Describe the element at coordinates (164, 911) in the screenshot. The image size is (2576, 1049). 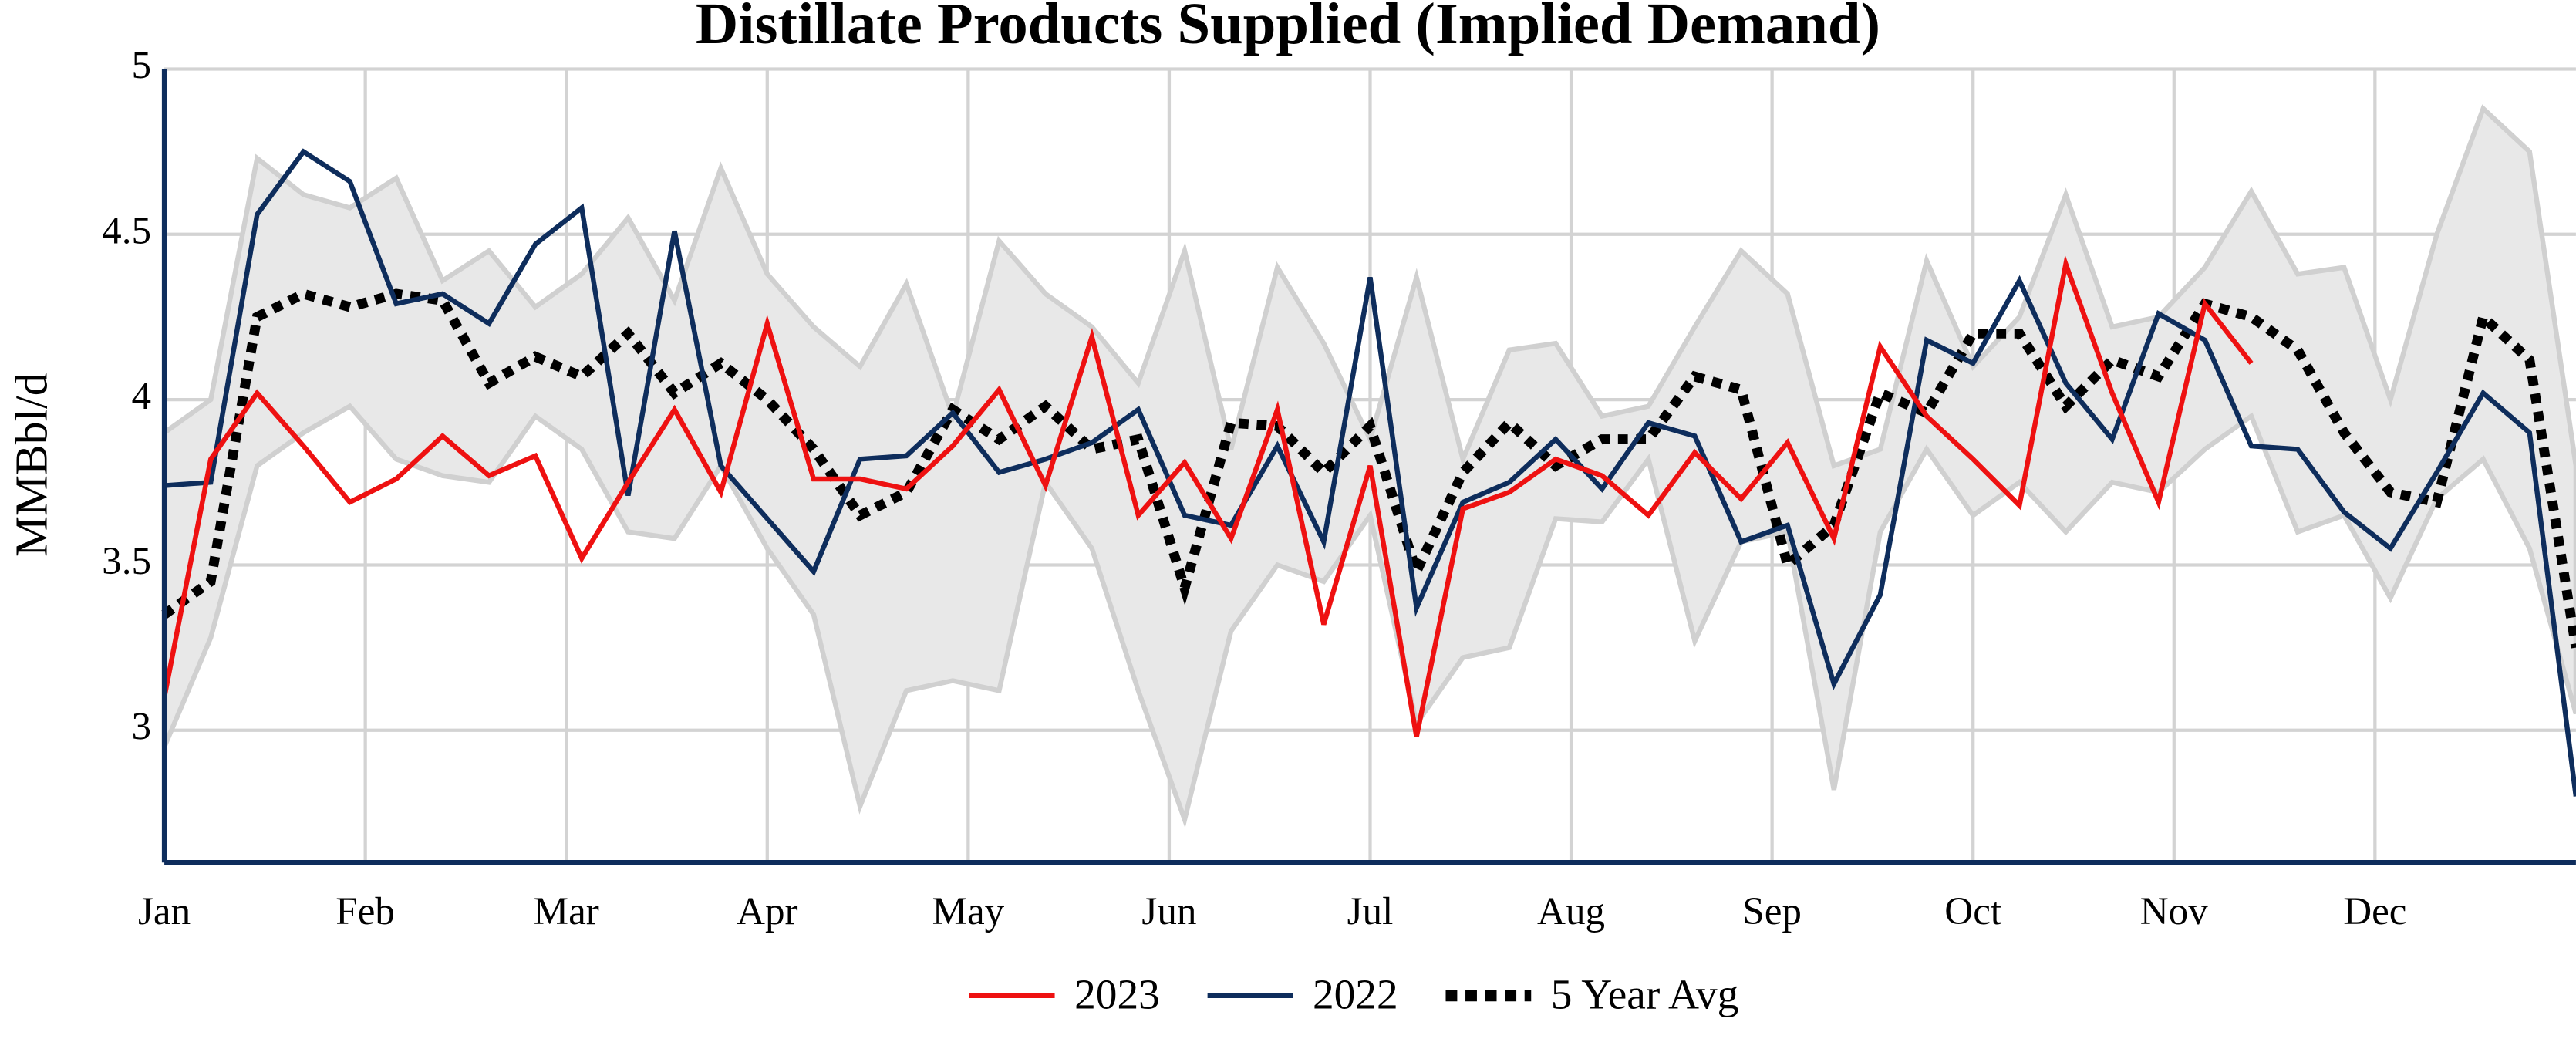
I see `x-tick-label: Jan` at that location.